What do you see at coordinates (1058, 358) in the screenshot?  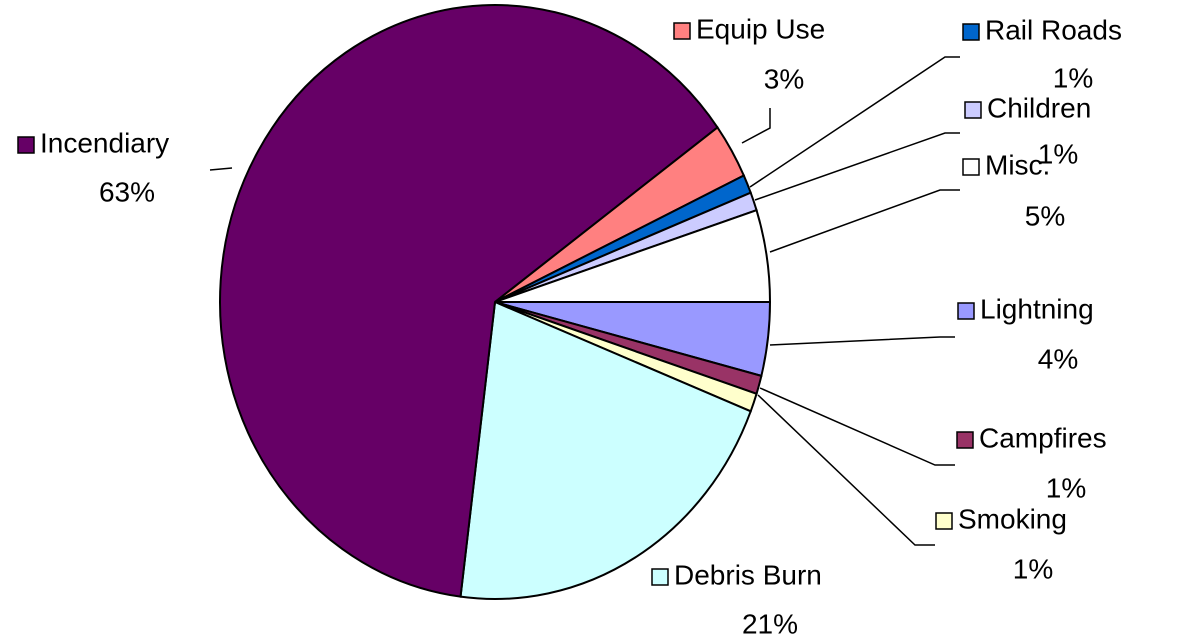 I see `slice-label: 4%` at bounding box center [1058, 358].